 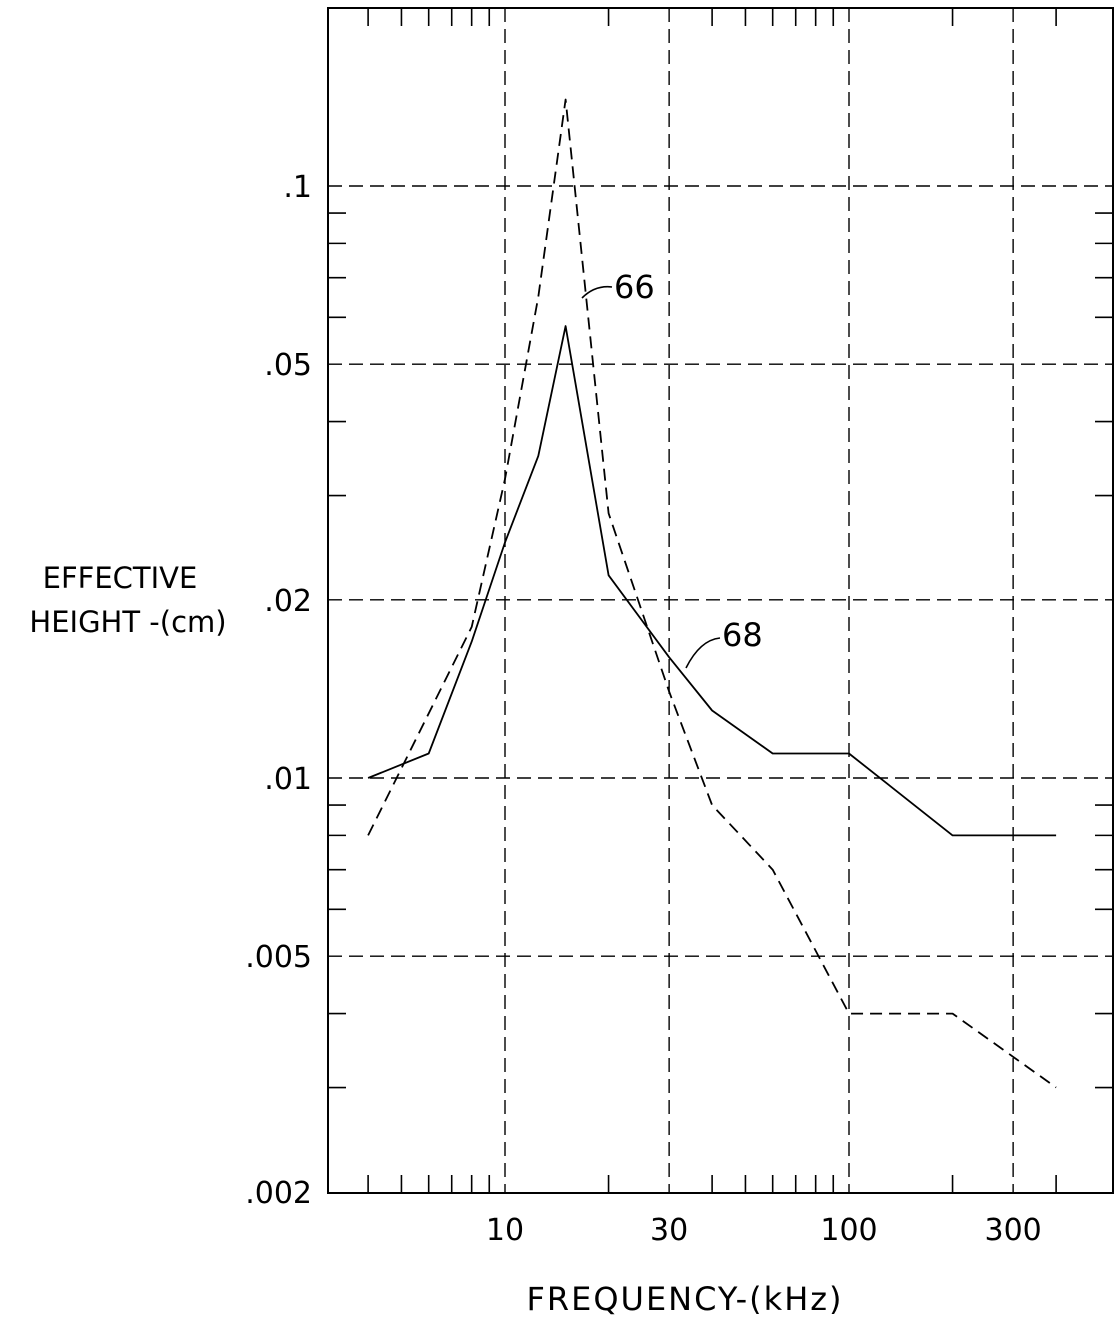 I want to click on y-tick-label: .005, so click(x=278, y=957).